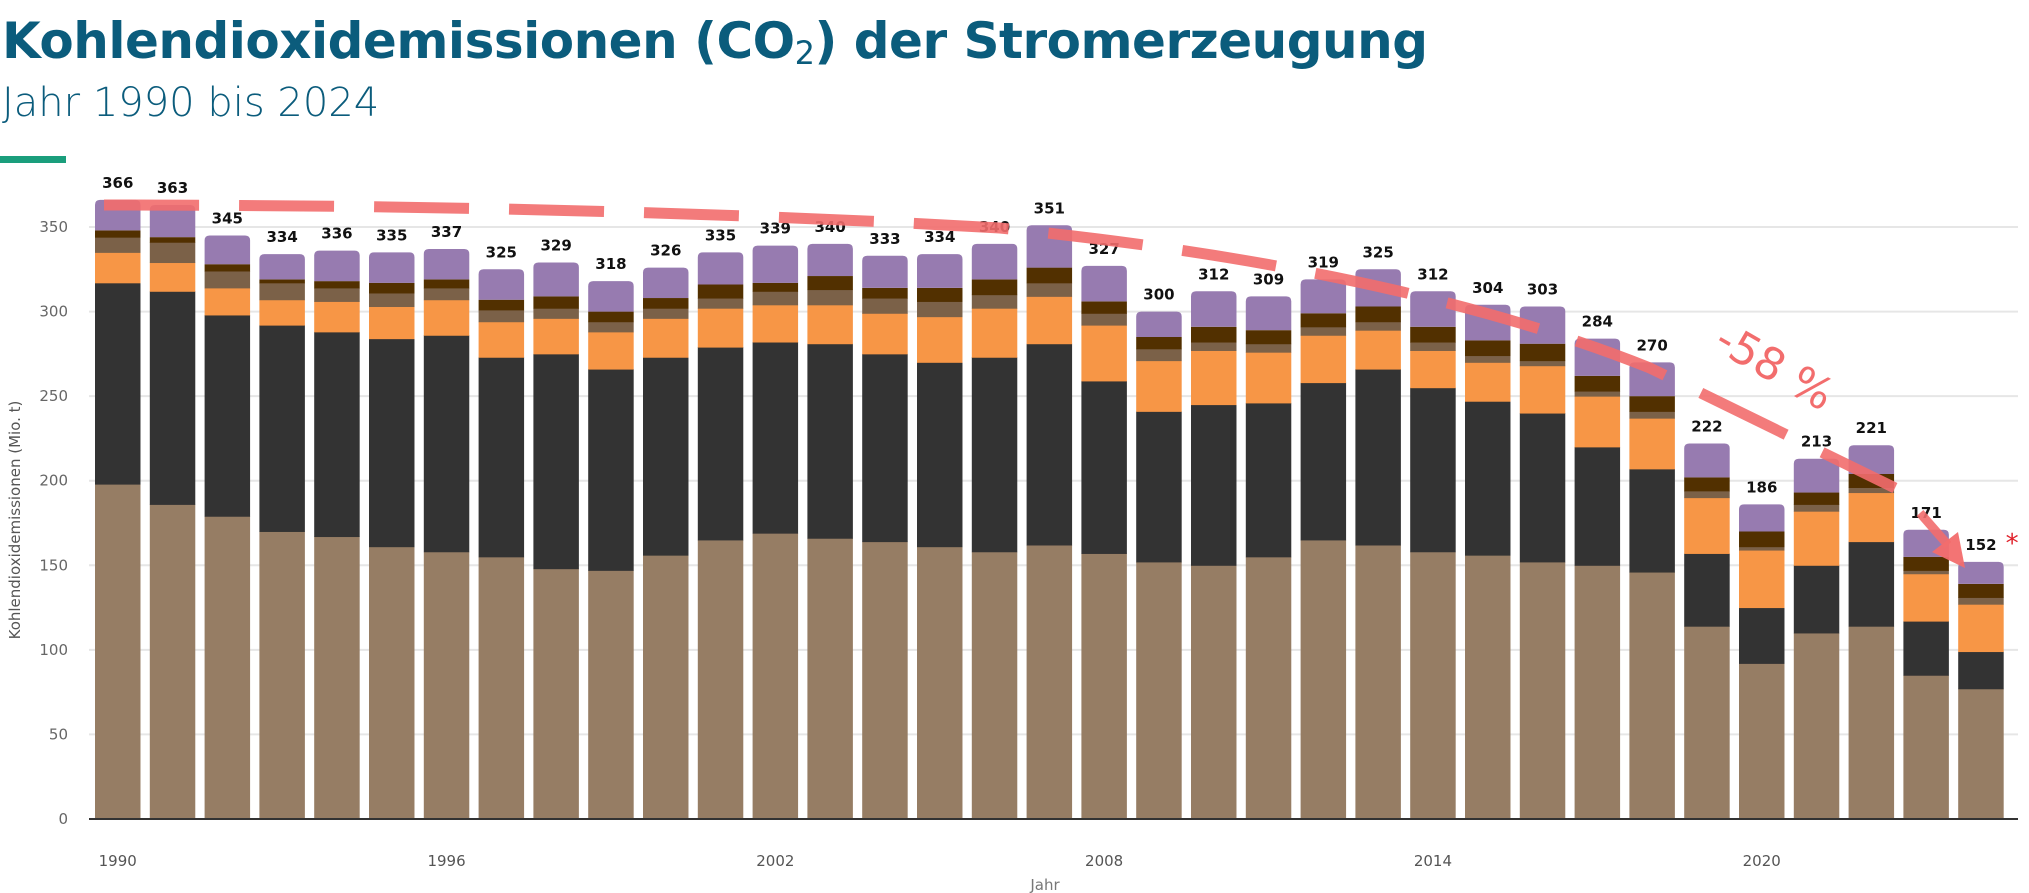  I want to click on bar-stack-2023, so click(1926, 674).